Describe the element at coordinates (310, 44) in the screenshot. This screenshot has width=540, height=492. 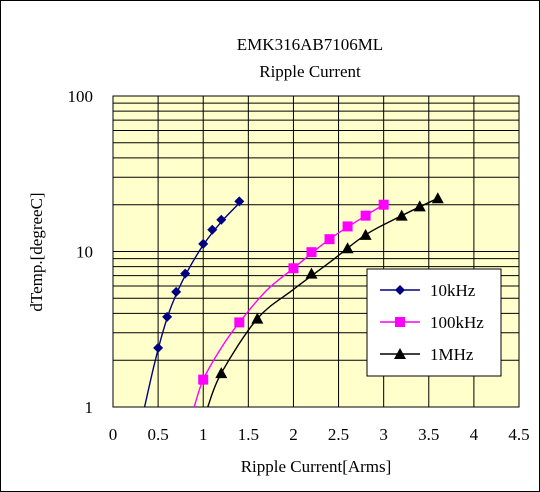
I see `chart-title: EMK316AB7106ML` at that location.